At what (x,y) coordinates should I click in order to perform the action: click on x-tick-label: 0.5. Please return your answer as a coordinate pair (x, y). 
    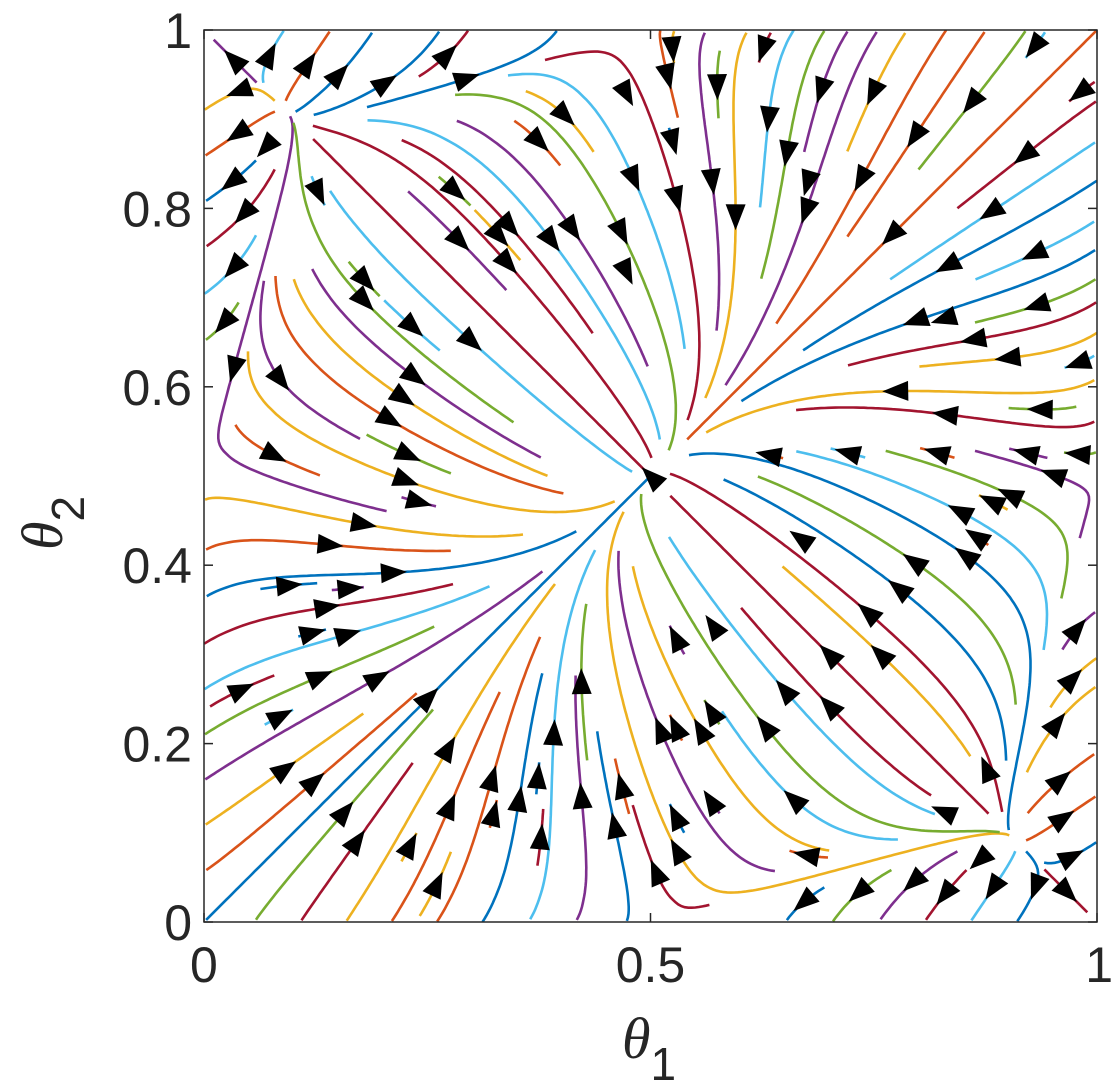
    Looking at the image, I should click on (651, 965).